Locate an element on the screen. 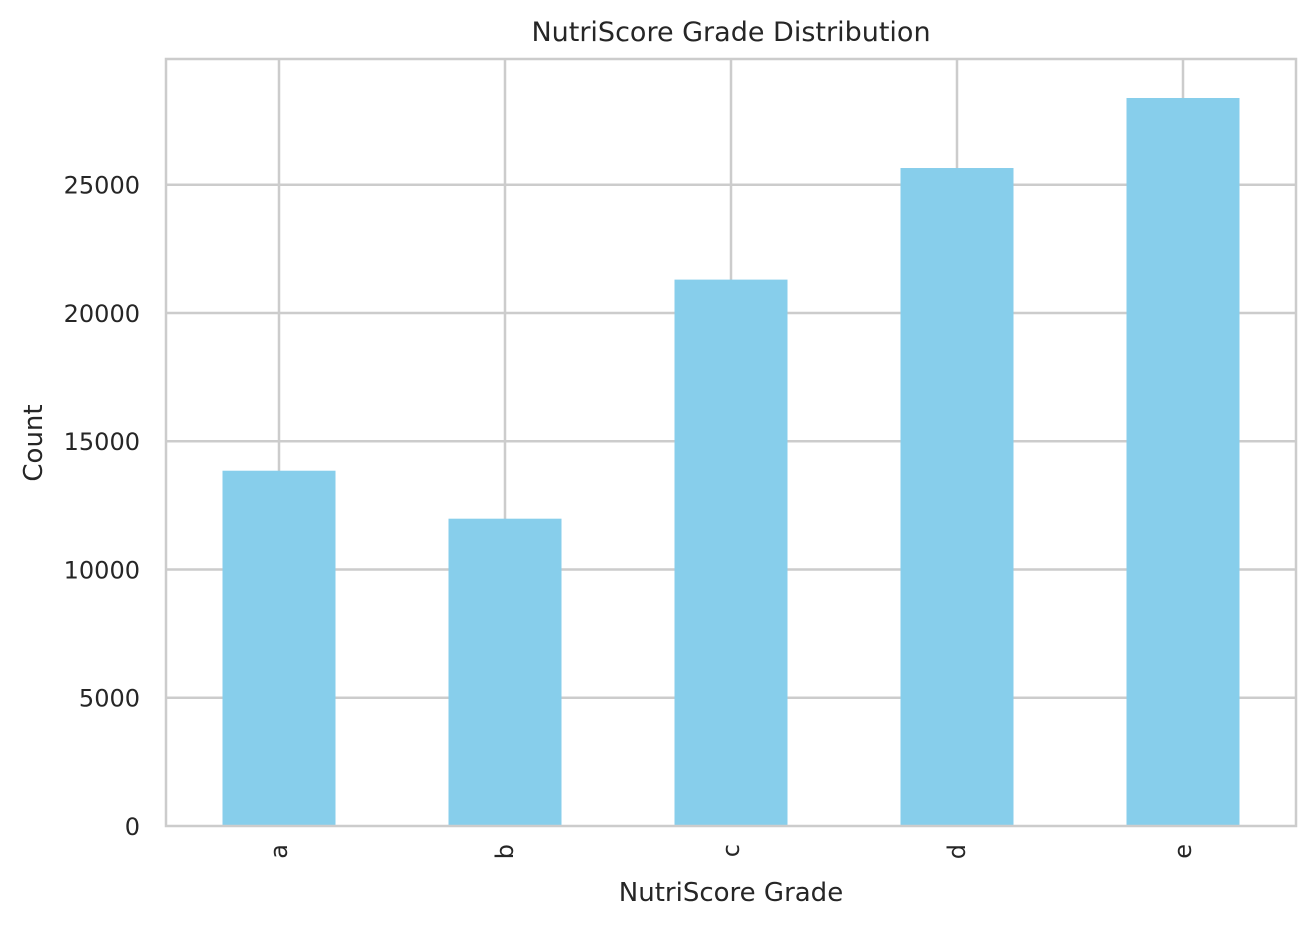 The height and width of the screenshot is (932, 1312). y-tick-label: 10000 is located at coordinates (102, 570).